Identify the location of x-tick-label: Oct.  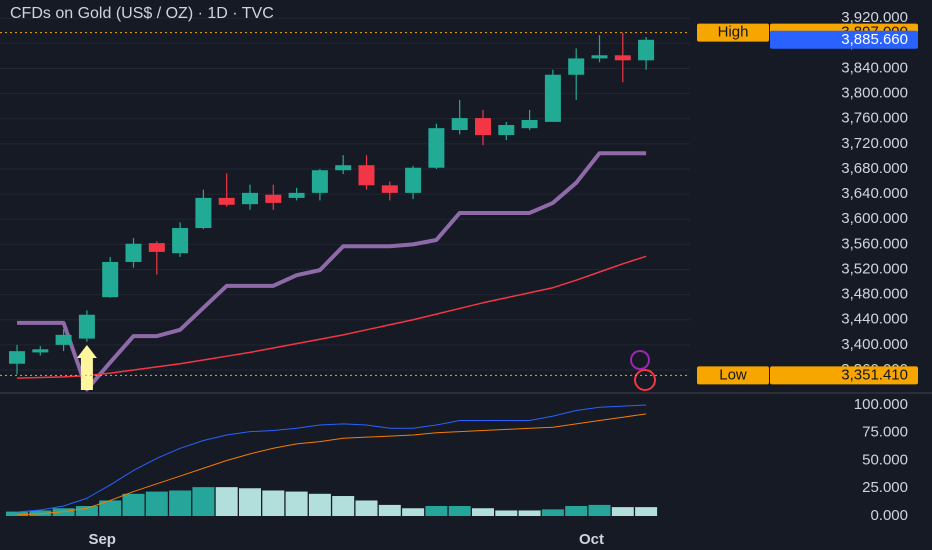
(591, 539).